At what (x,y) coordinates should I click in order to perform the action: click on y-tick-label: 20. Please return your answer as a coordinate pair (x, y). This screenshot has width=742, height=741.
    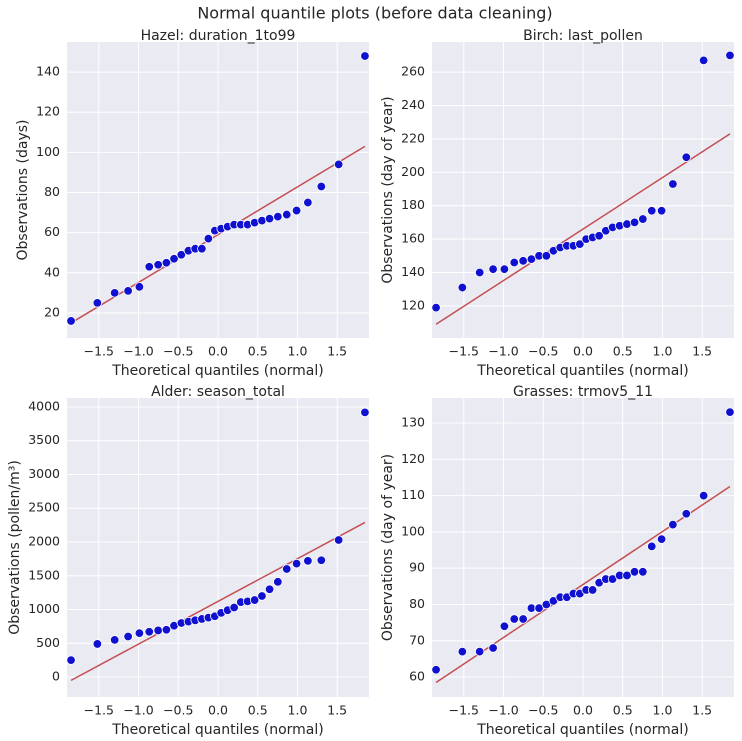
    Looking at the image, I should click on (52, 311).